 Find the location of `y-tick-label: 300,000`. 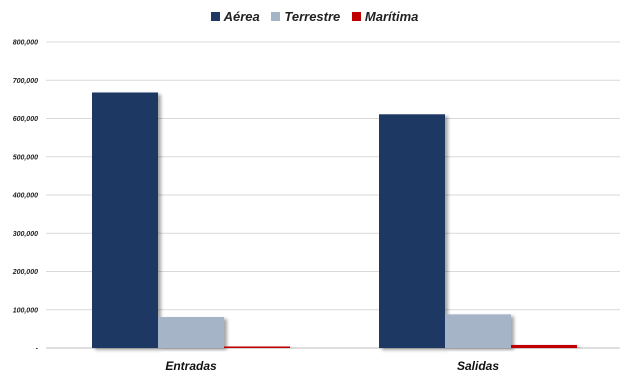

y-tick-label: 300,000 is located at coordinates (25, 234).